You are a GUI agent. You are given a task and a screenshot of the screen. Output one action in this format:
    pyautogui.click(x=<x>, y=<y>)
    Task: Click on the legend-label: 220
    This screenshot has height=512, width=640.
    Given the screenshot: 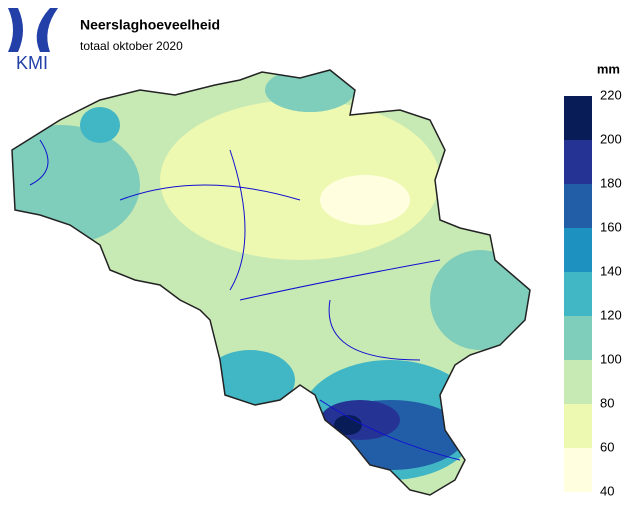 What is the action you would take?
    pyautogui.click(x=611, y=94)
    